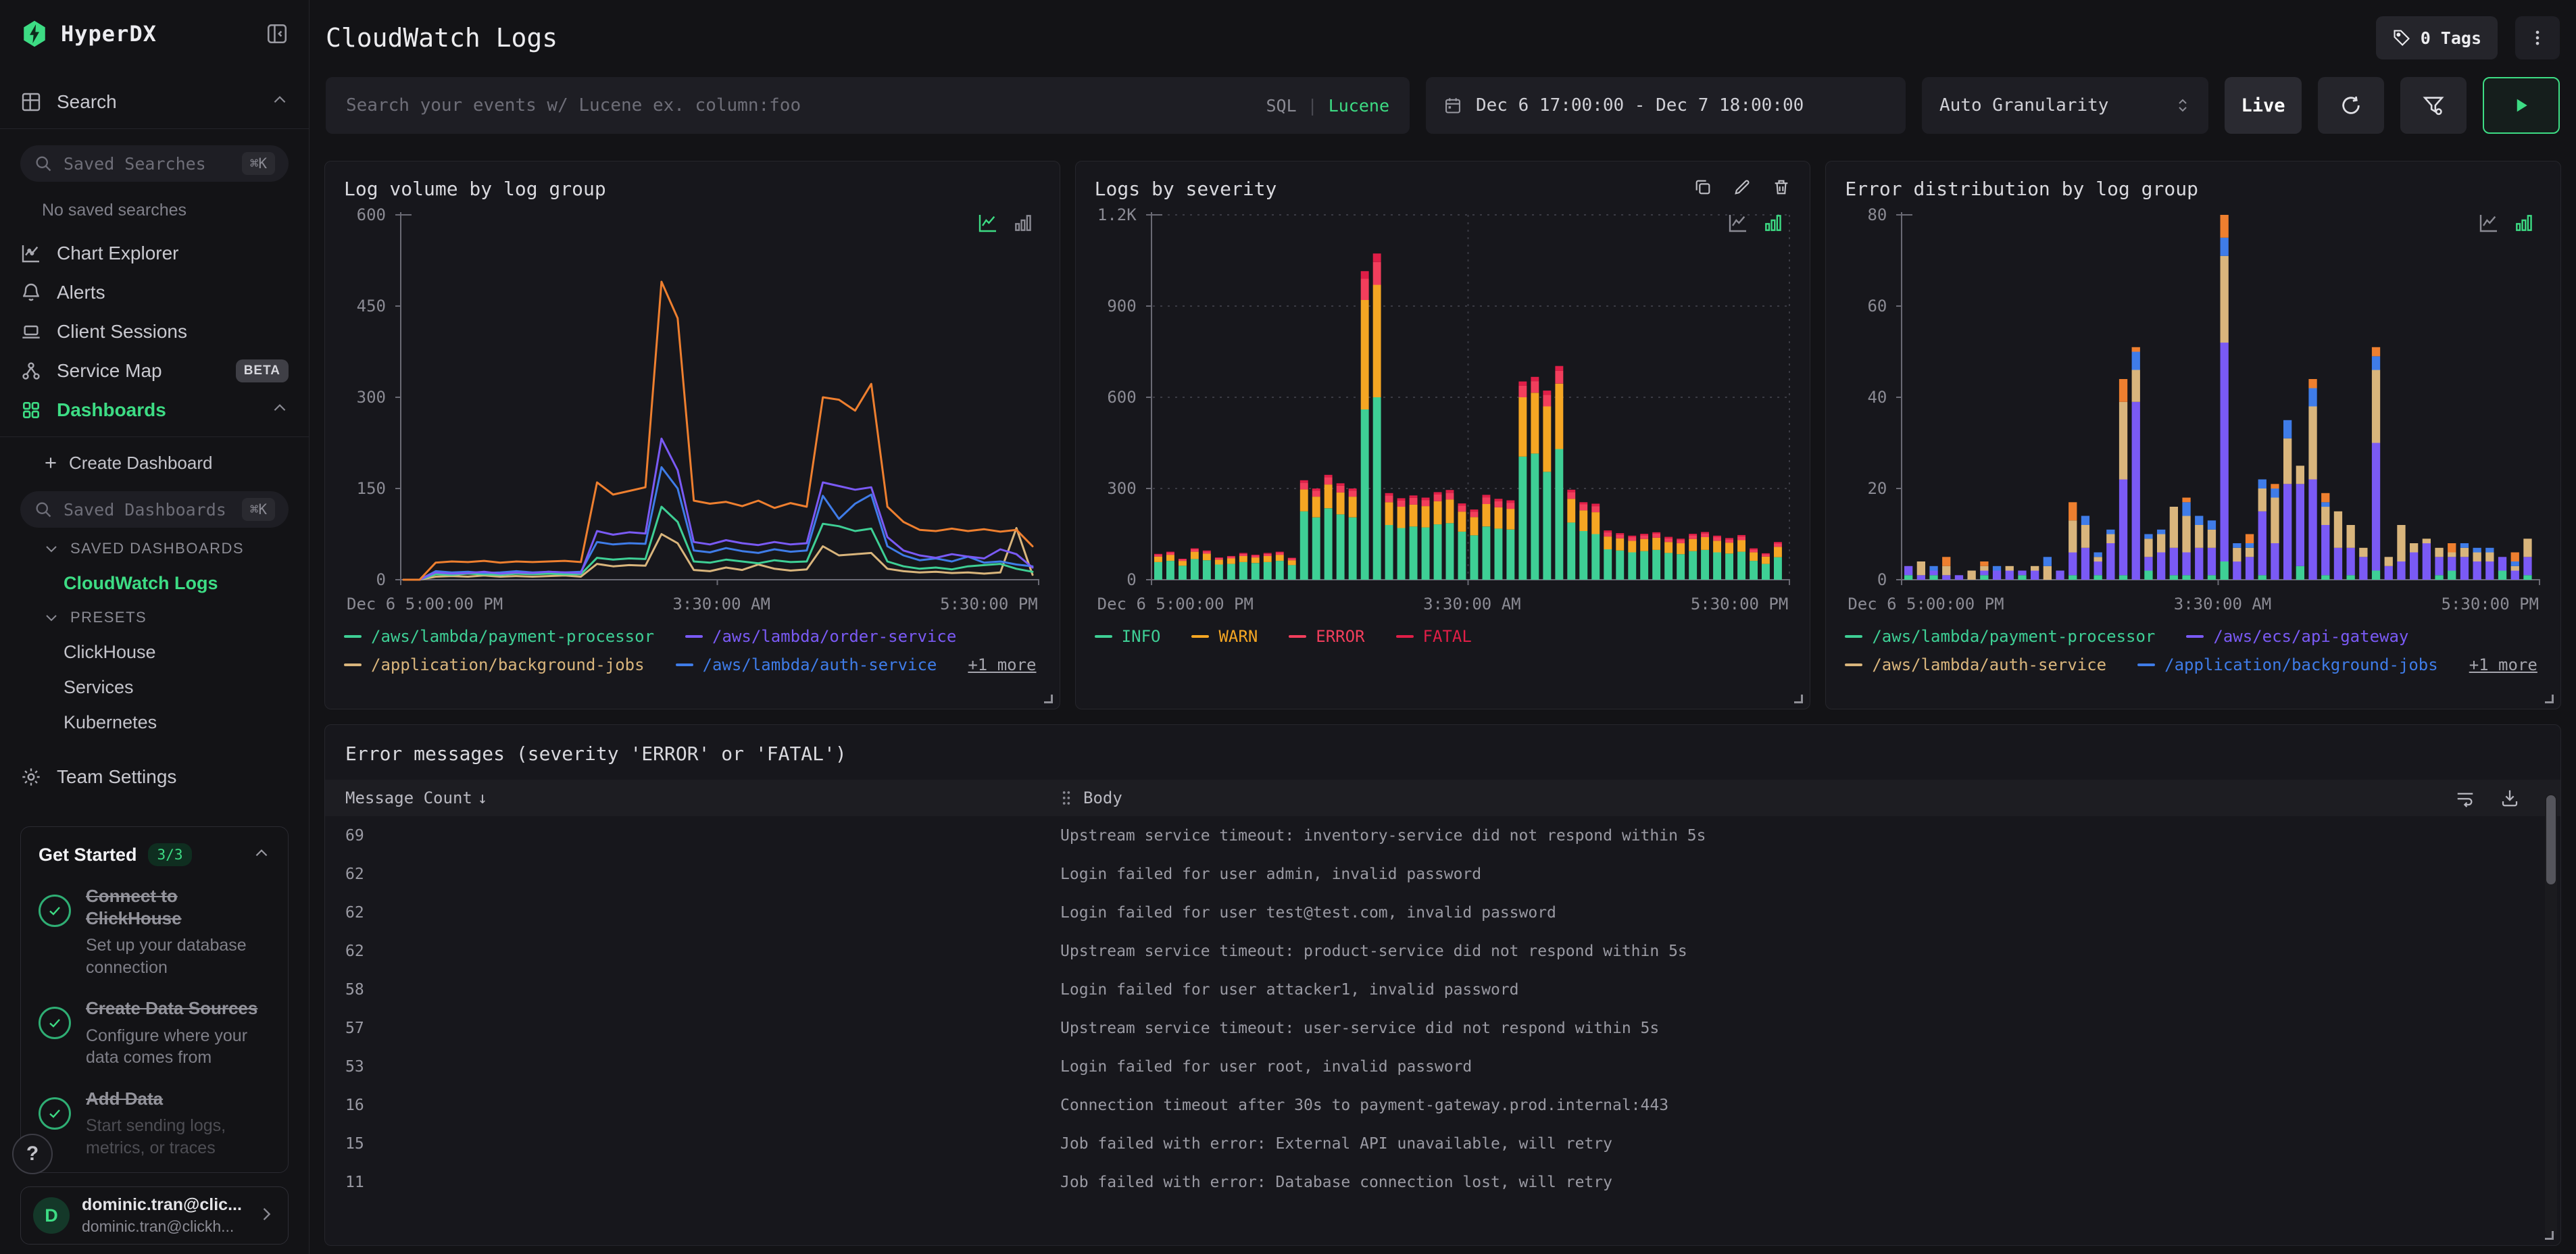  I want to click on section-saved-dashboards: SAVED DASHBOARDS, so click(155, 549).